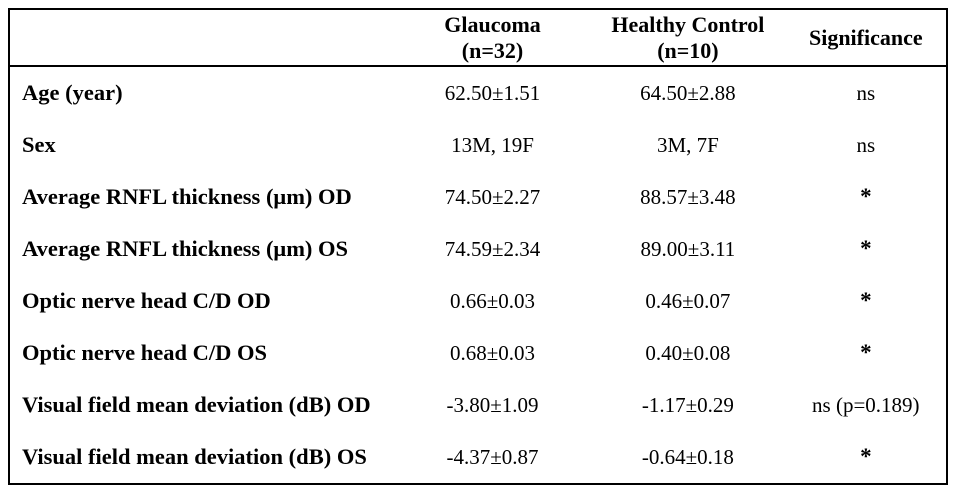 The height and width of the screenshot is (497, 958). I want to click on glaucoma-value: -4.37±0.87, so click(492, 456).